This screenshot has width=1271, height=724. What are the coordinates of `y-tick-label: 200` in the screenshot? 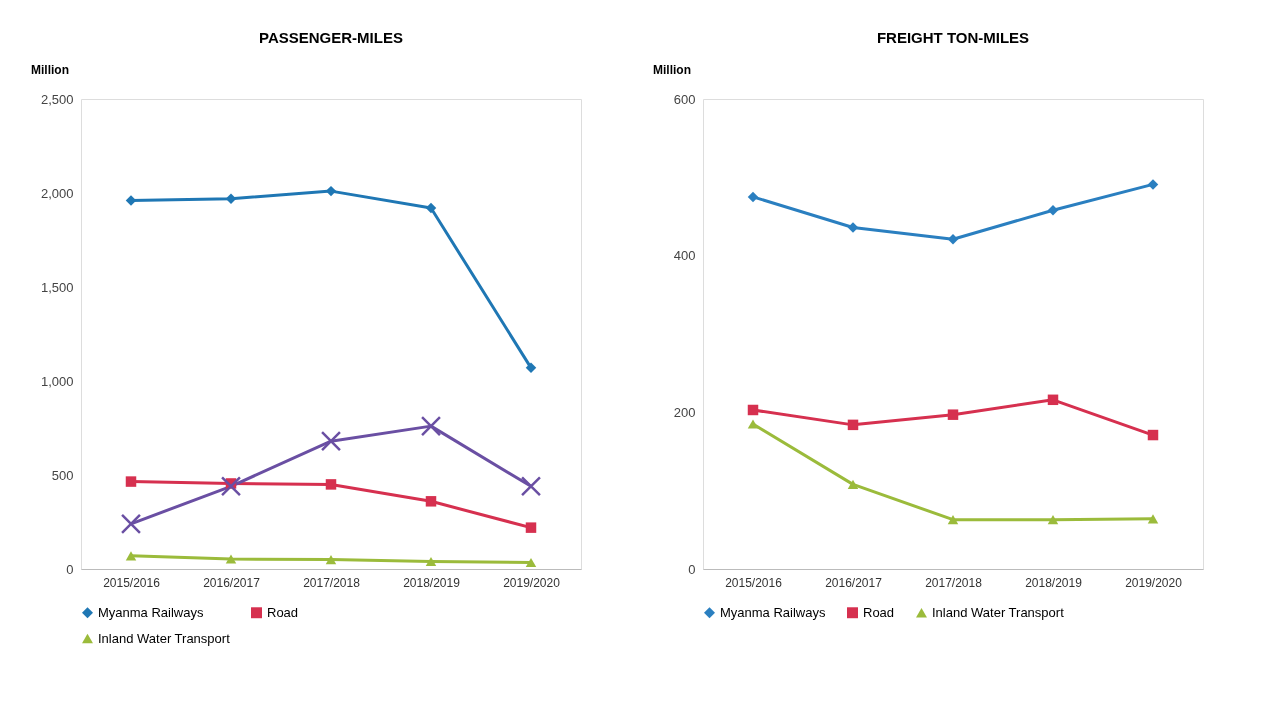 It's located at (684, 412).